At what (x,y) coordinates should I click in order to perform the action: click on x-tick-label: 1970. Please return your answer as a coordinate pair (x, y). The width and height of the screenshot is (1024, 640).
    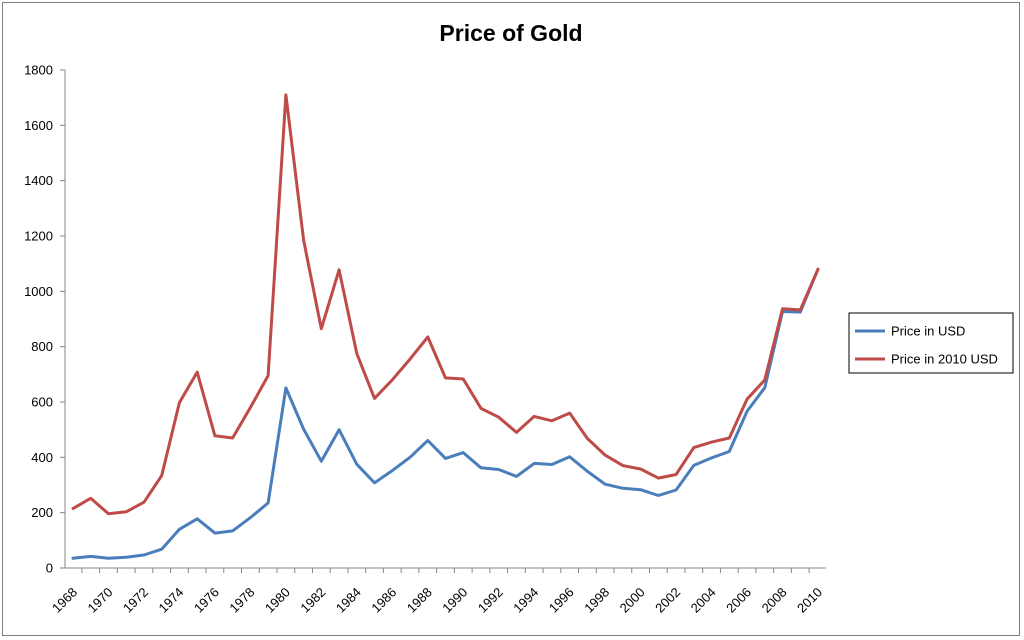
    Looking at the image, I should click on (100, 600).